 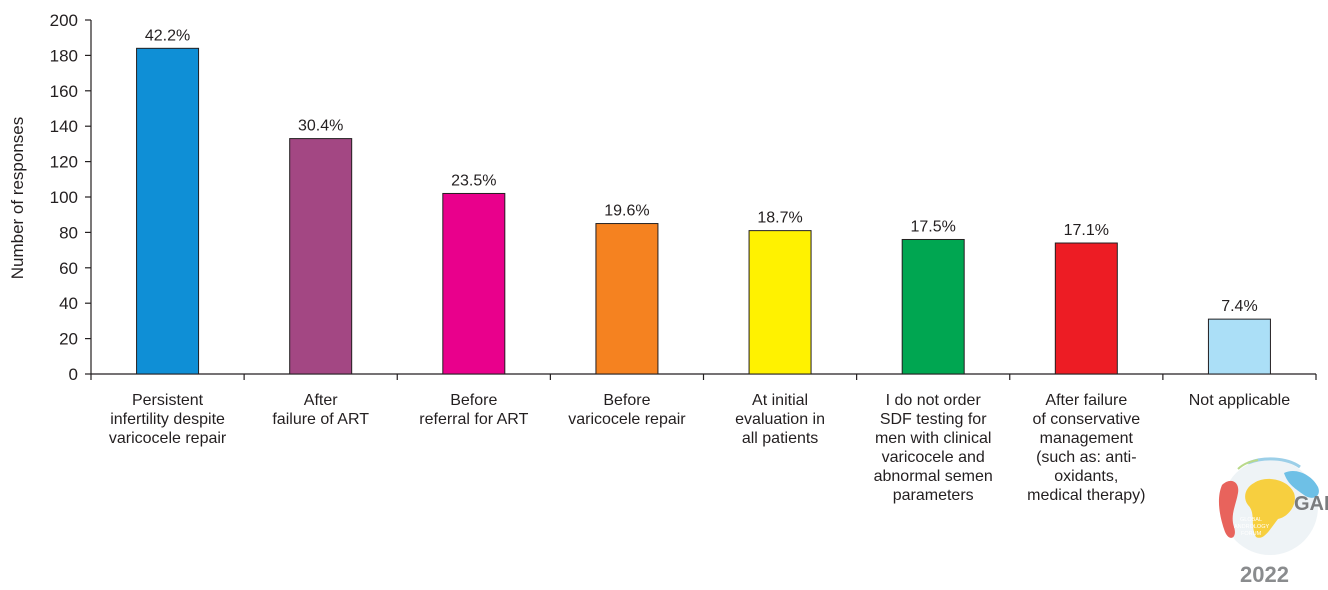 What do you see at coordinates (1239, 306) in the screenshot?
I see `data-label: 7.4%` at bounding box center [1239, 306].